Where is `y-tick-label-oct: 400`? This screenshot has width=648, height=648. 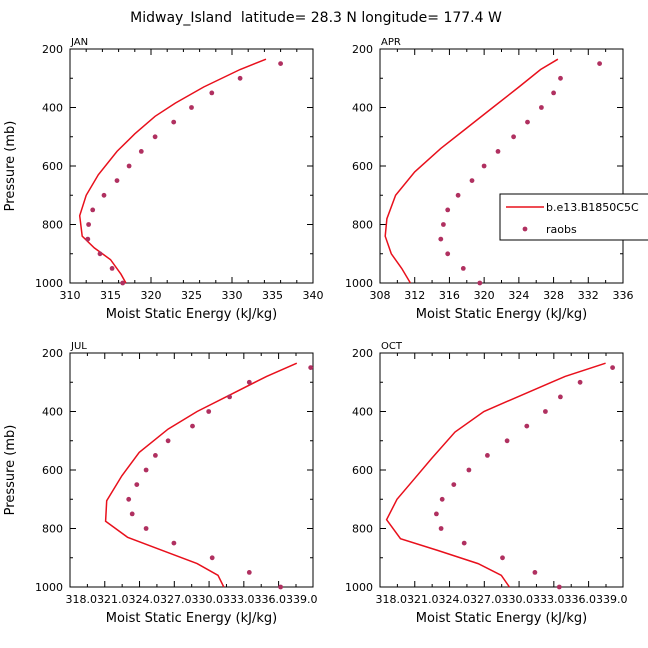
y-tick-label-oct: 400 is located at coordinates (362, 412).